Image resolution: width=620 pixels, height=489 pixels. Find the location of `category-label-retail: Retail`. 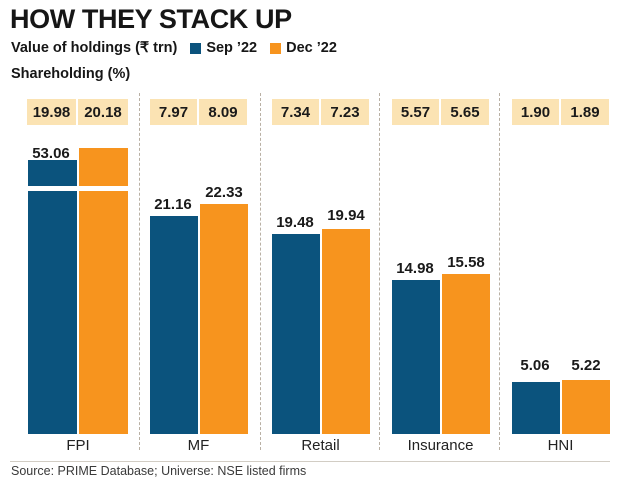

category-label-retail: Retail is located at coordinates (320, 445).